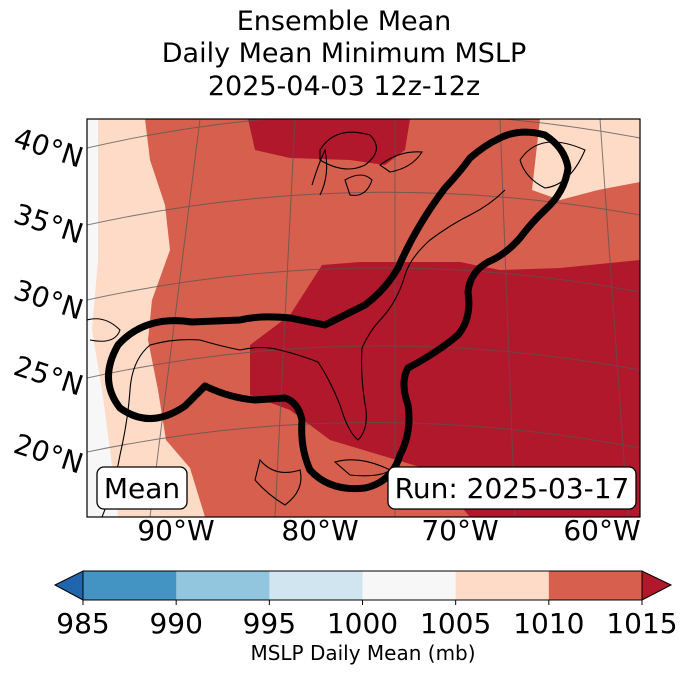 The height and width of the screenshot is (674, 688). I want to click on lat-label-20: 20°N, so click(48, 453).